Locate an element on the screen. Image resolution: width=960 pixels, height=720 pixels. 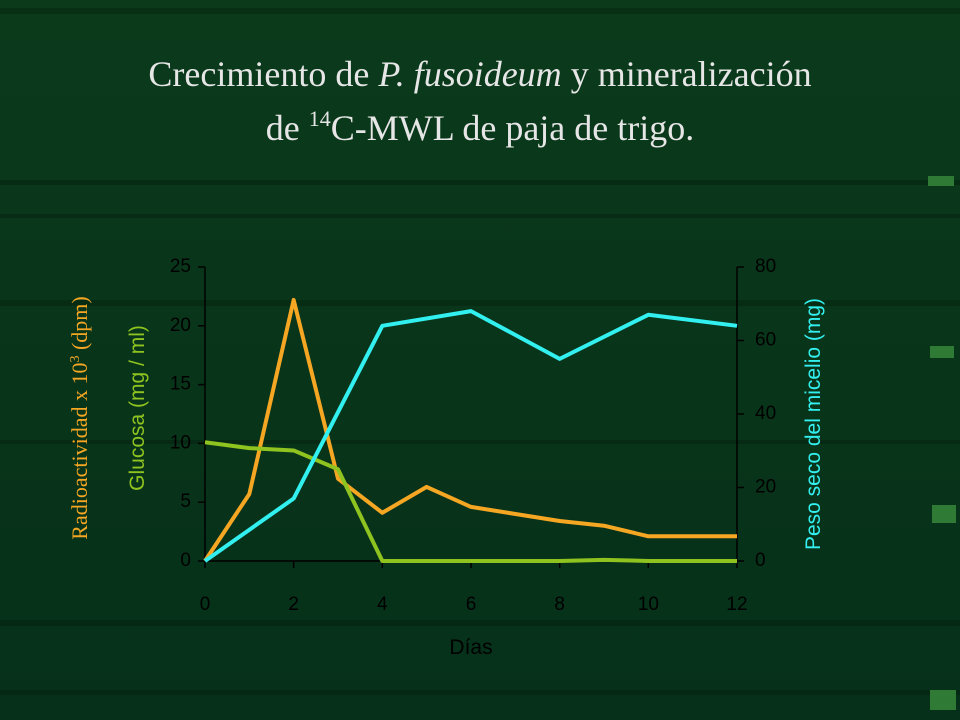
y-tick-label: 20 is located at coordinates (180, 325).